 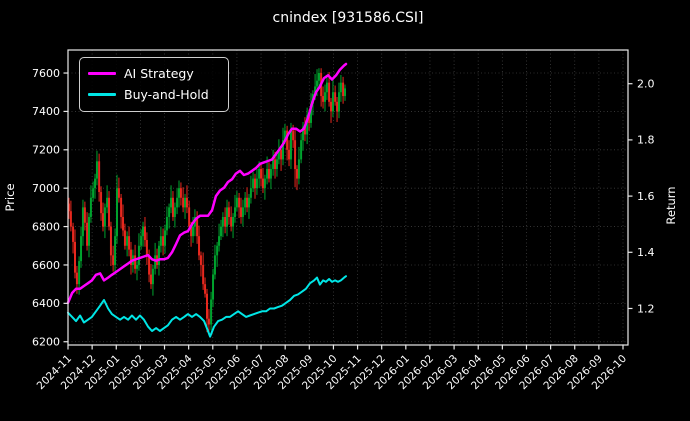 What do you see at coordinates (348, 18) in the screenshot?
I see `chart-title: cnindex [931586.CSI]` at bounding box center [348, 18].